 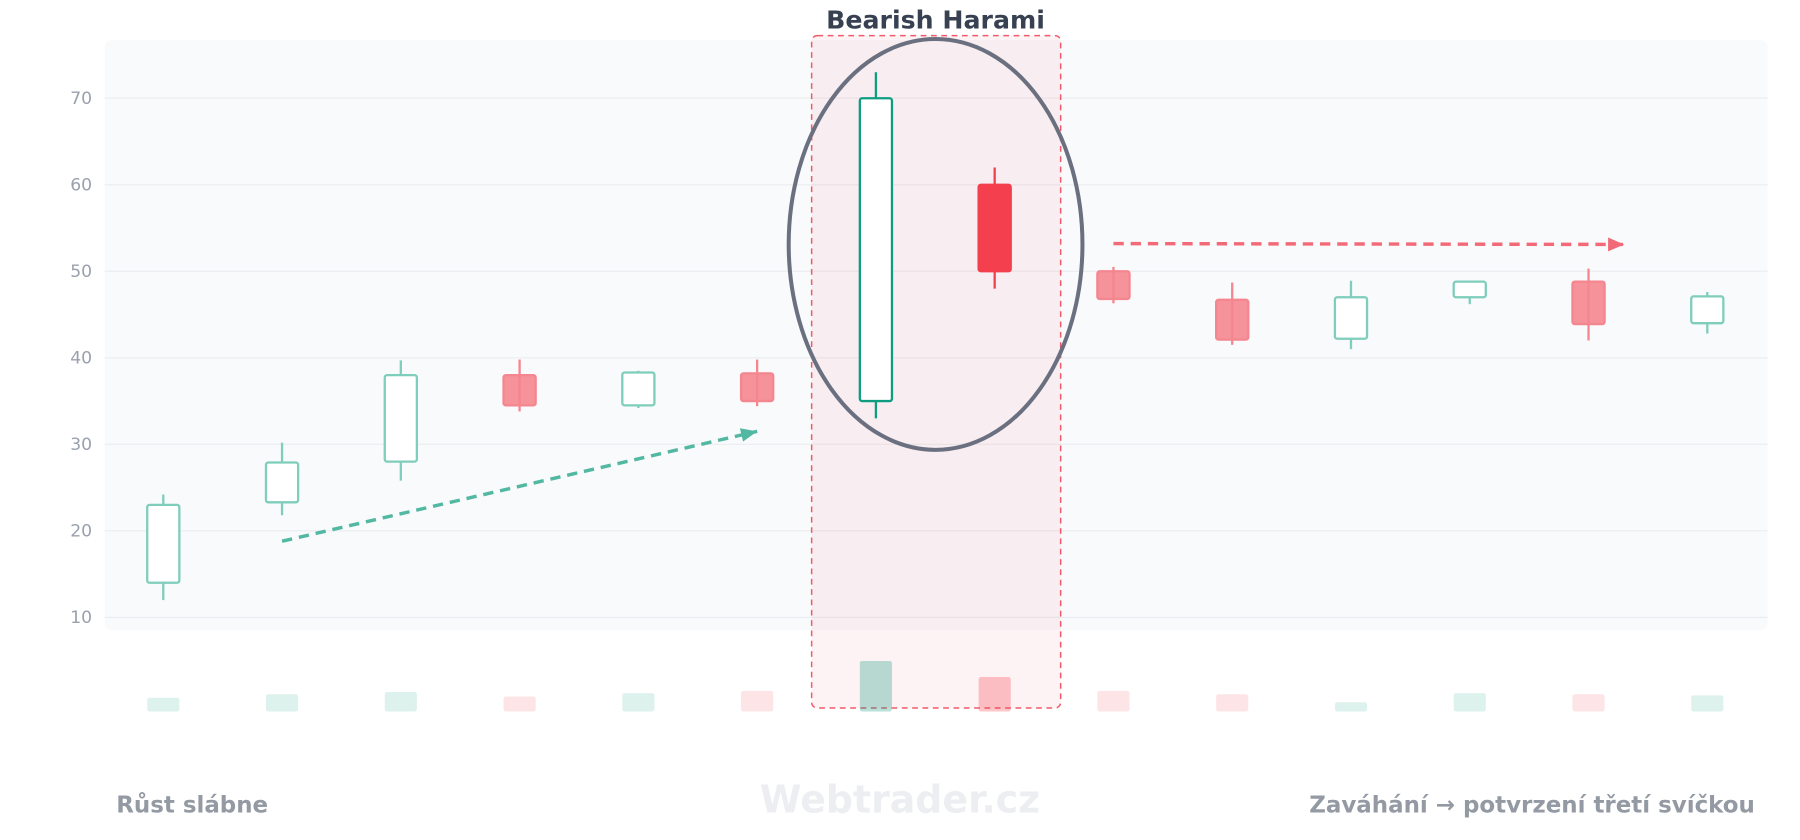 What do you see at coordinates (81, 532) in the screenshot?
I see `y-tick-label: 20` at bounding box center [81, 532].